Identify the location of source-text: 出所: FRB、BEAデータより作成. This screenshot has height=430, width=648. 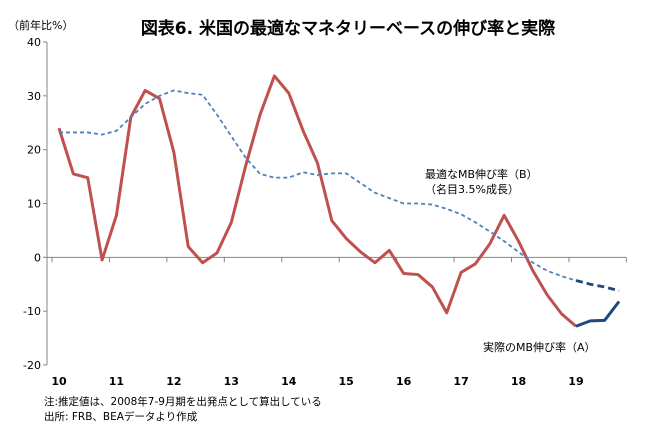
(121, 417).